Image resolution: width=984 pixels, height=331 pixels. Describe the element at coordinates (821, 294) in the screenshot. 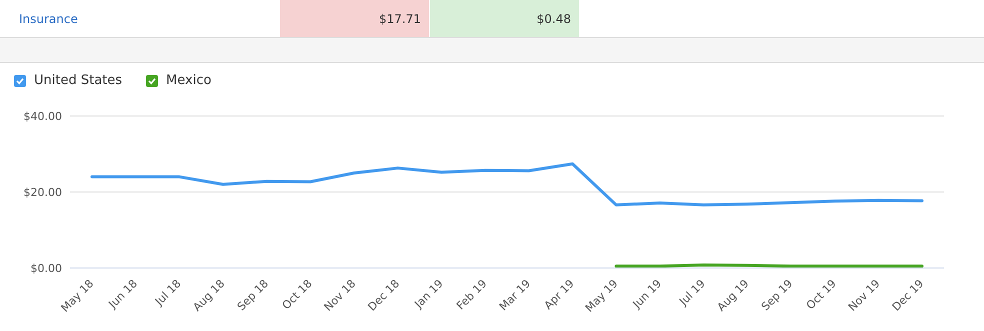

I see `x-tick-label: Oct 19` at that location.